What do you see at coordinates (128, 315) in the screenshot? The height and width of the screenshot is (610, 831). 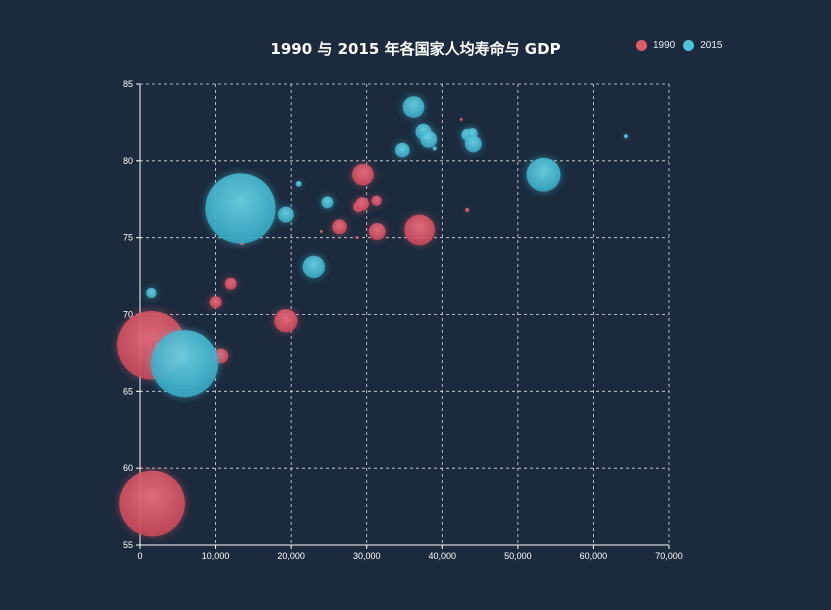 I see `y-tick-label: 70` at bounding box center [128, 315].